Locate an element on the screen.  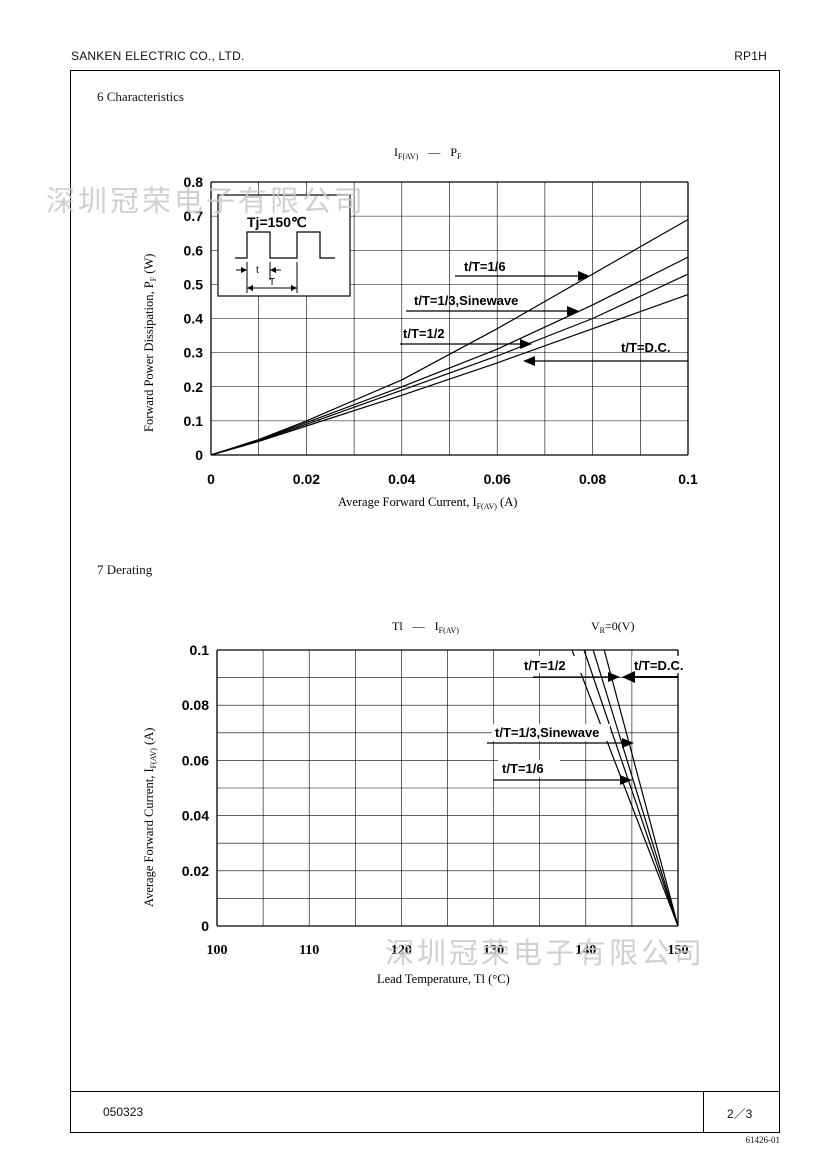
y-tick-label: 0.3 is located at coordinates (194, 353).